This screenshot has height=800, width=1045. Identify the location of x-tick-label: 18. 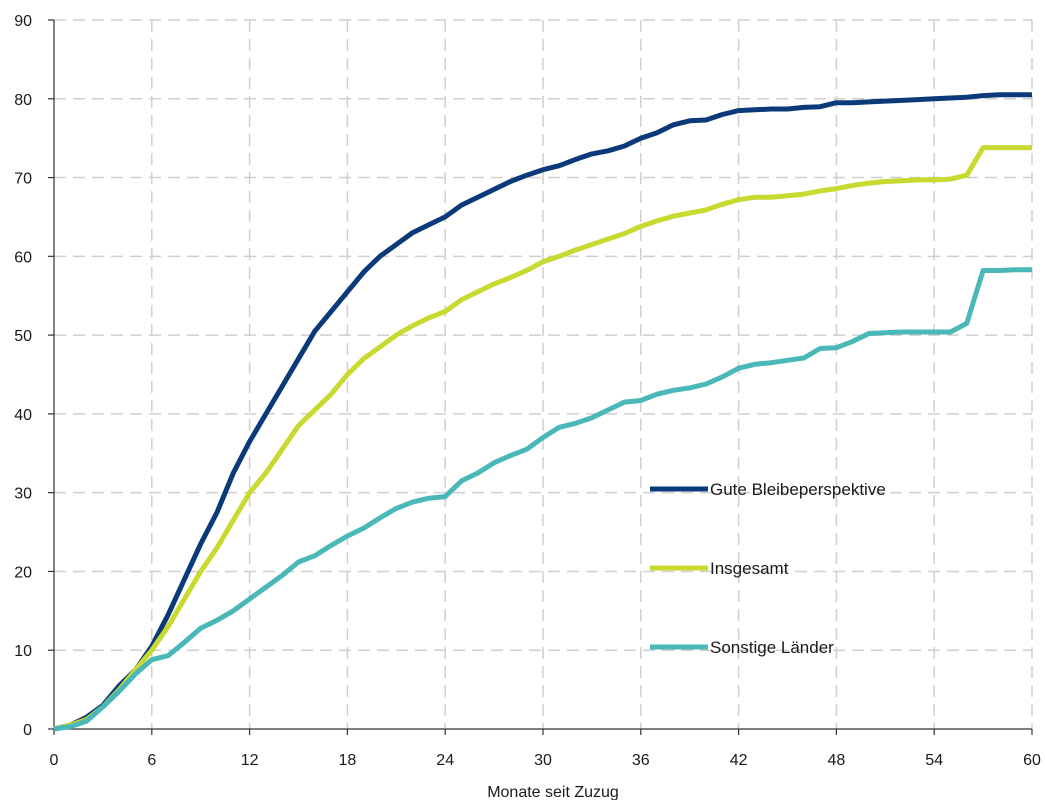
(348, 760).